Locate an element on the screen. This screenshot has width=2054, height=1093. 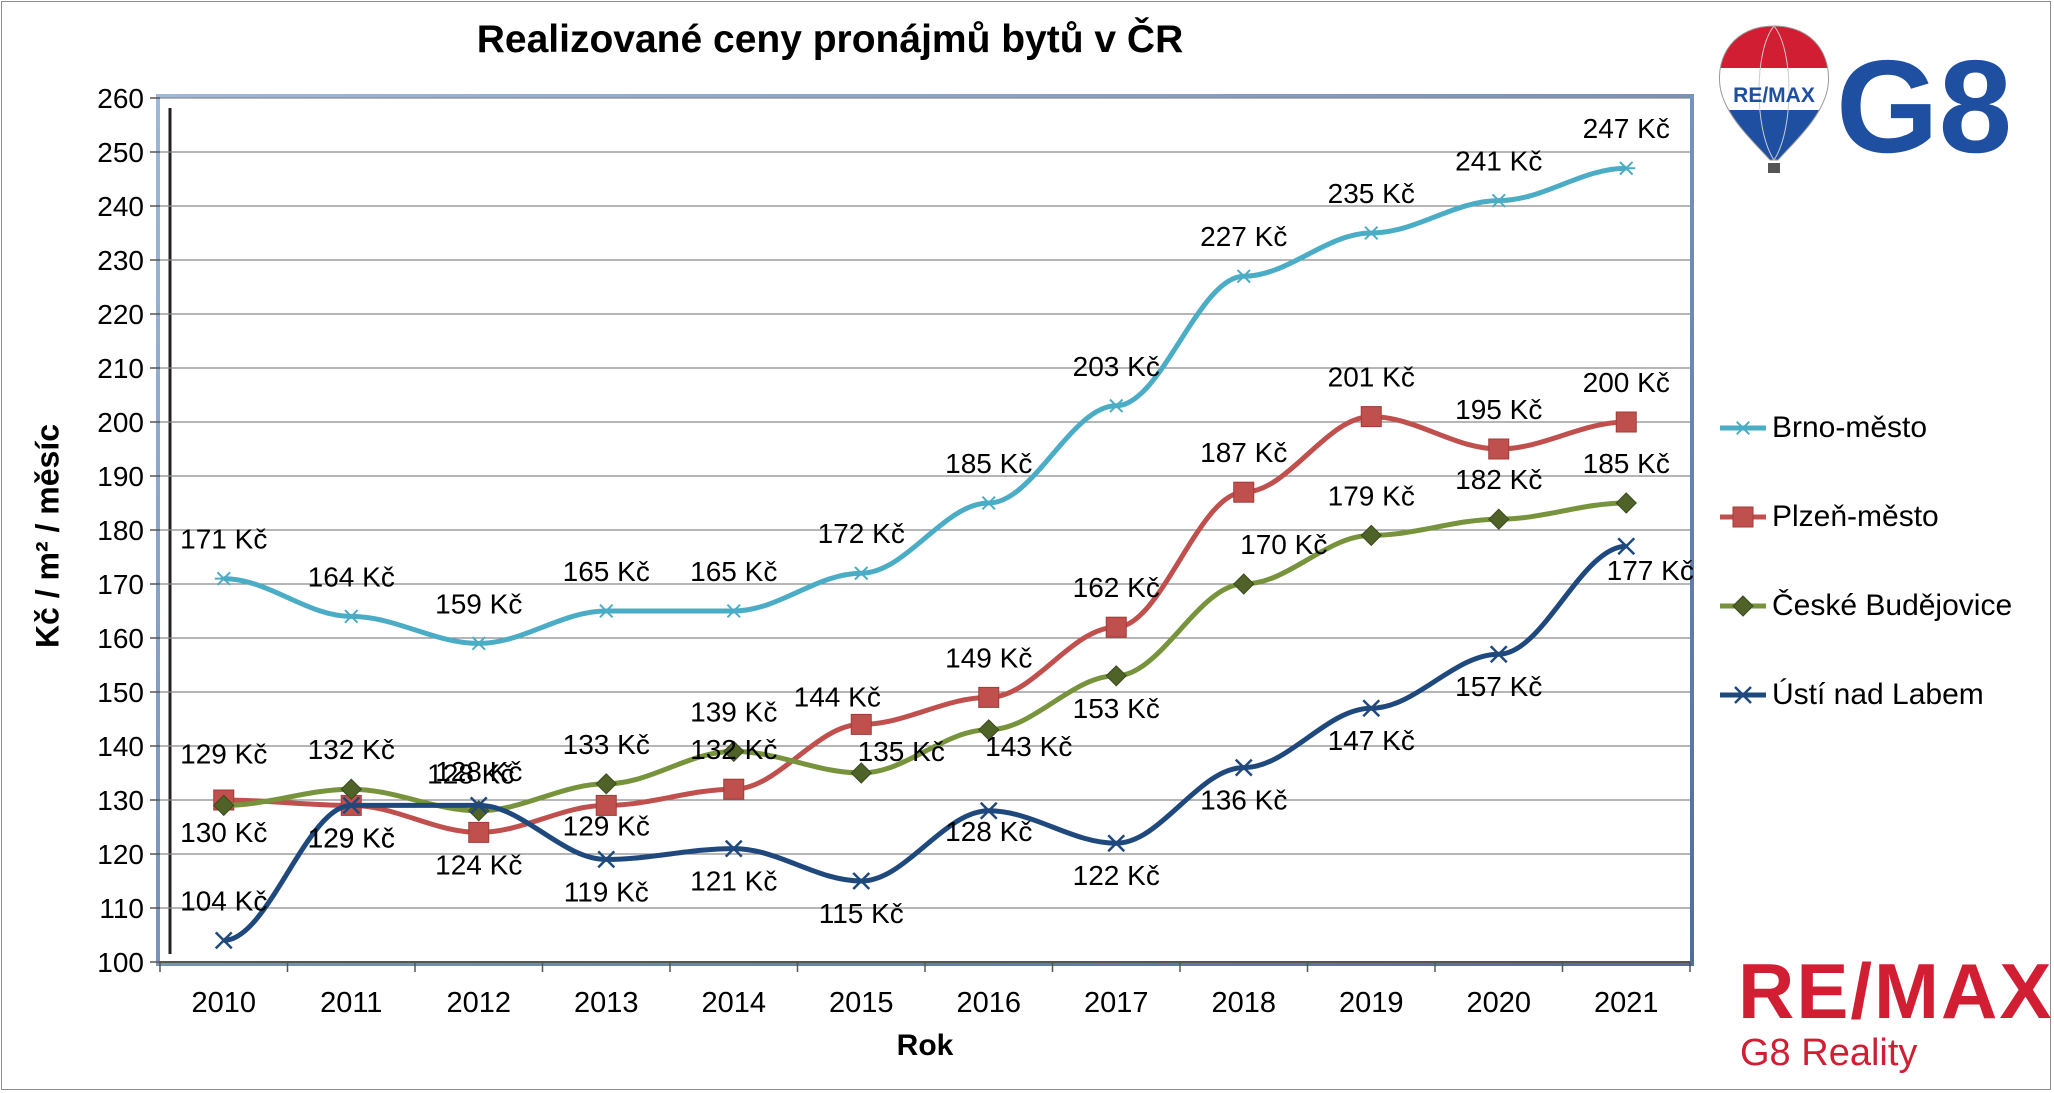
data-label: 241 Kč is located at coordinates (1498, 161).